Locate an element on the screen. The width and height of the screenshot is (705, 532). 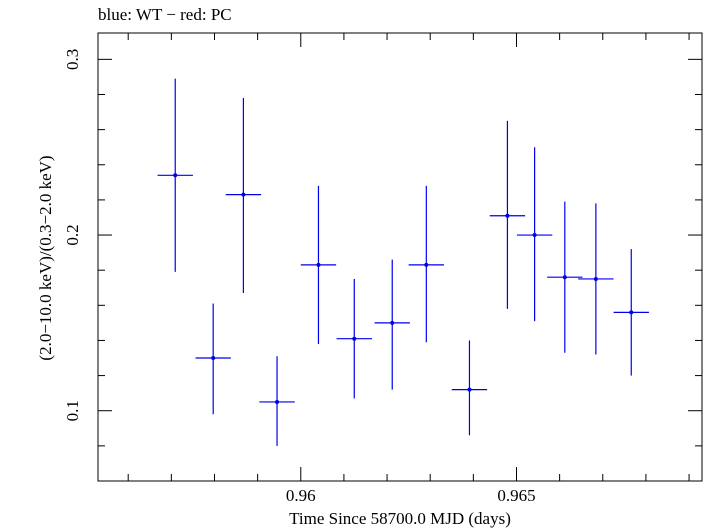
y-tick-label: 0.2 is located at coordinates (72, 234).